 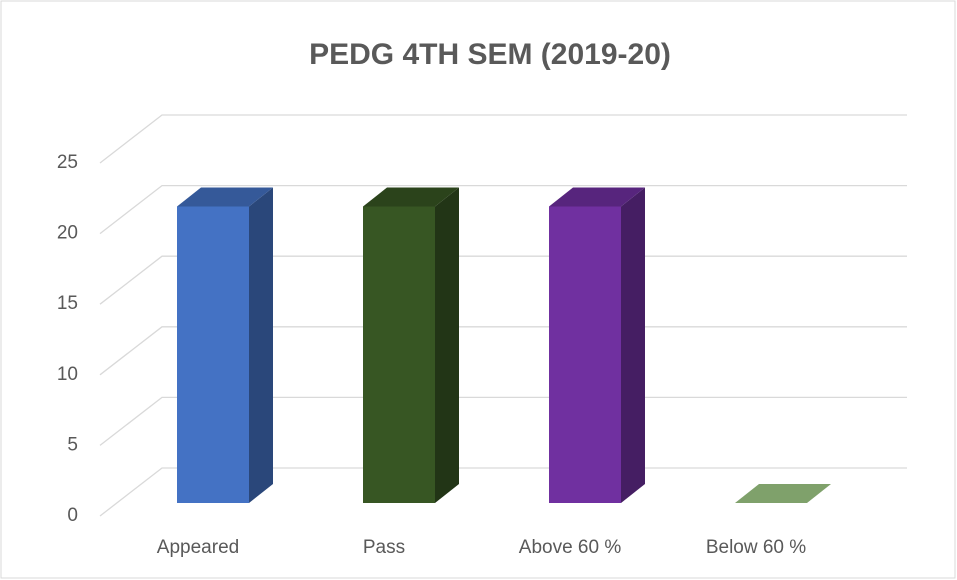 I want to click on chart-title: PEDG 4TH SEM (2019-20), so click(x=490, y=54).